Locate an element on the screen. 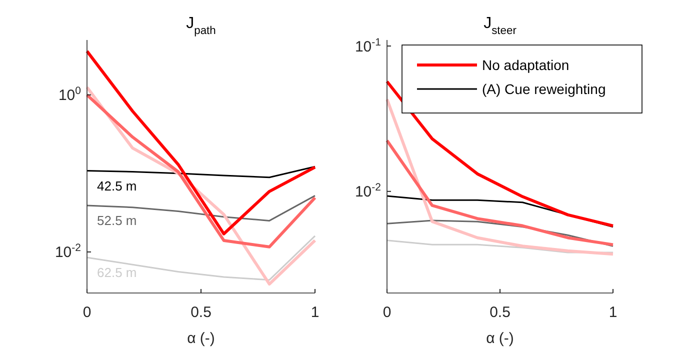 Image resolution: width=676 pixels, height=358 pixels. annotation: 42.5 m is located at coordinates (117, 186).